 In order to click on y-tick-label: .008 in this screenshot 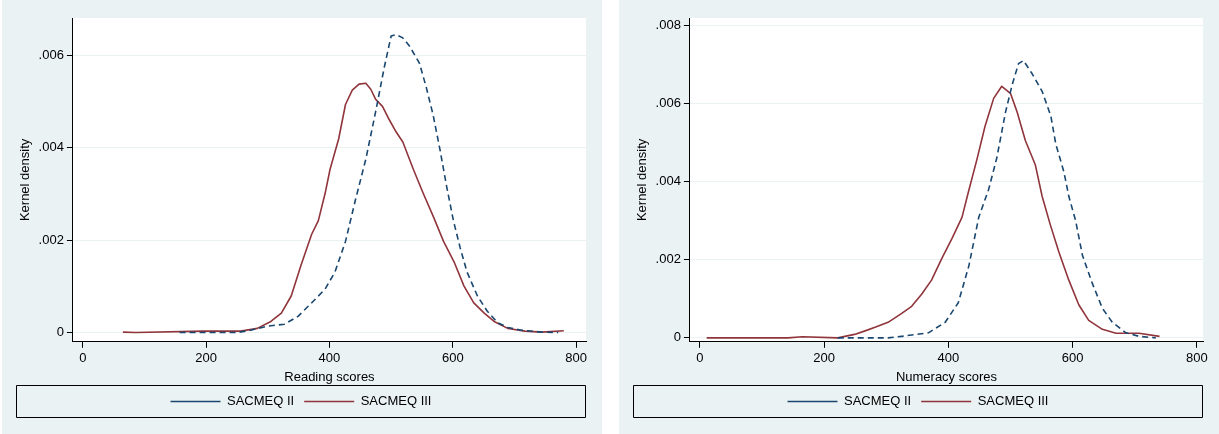, I will do `click(668, 25)`.